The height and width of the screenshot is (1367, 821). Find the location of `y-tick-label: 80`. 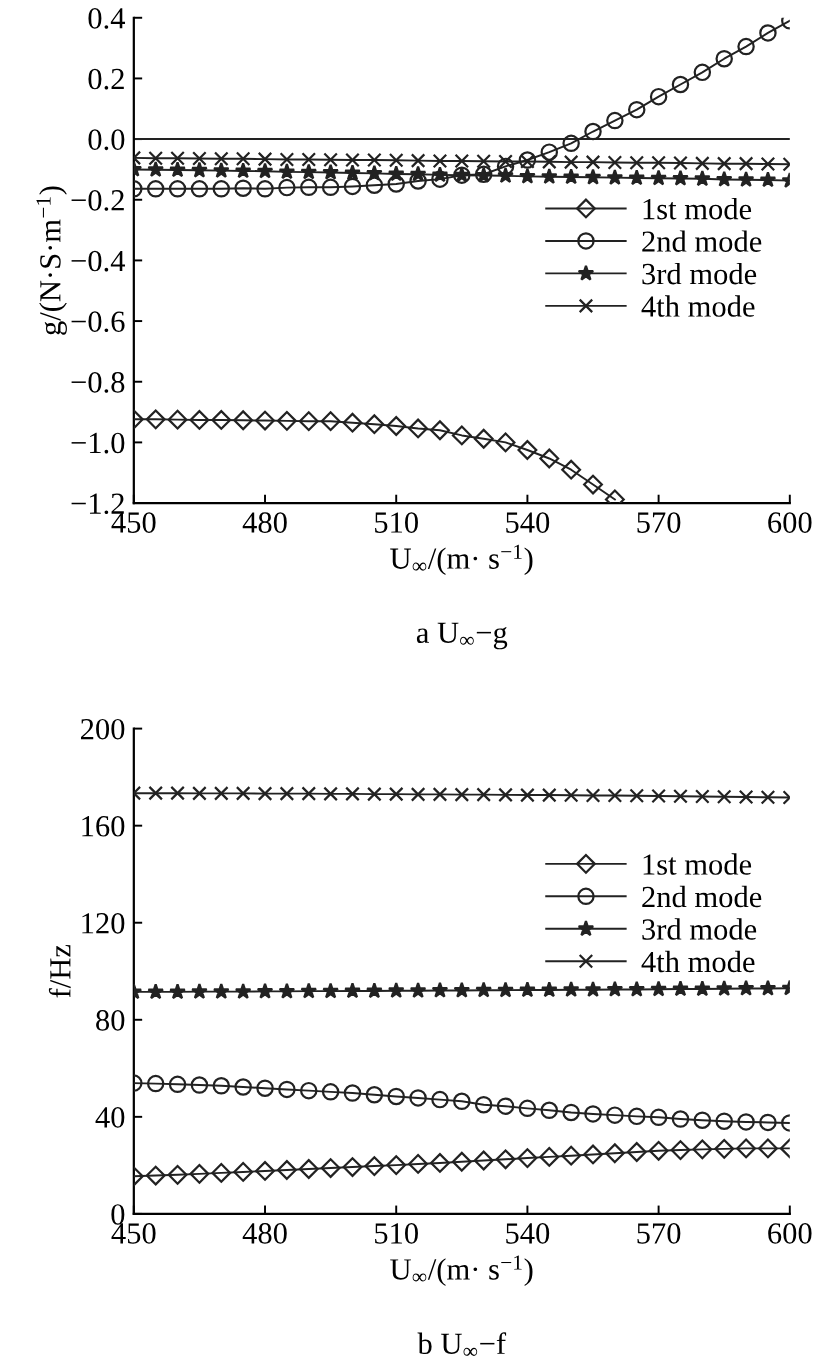

y-tick-label: 80 is located at coordinates (110, 1020).